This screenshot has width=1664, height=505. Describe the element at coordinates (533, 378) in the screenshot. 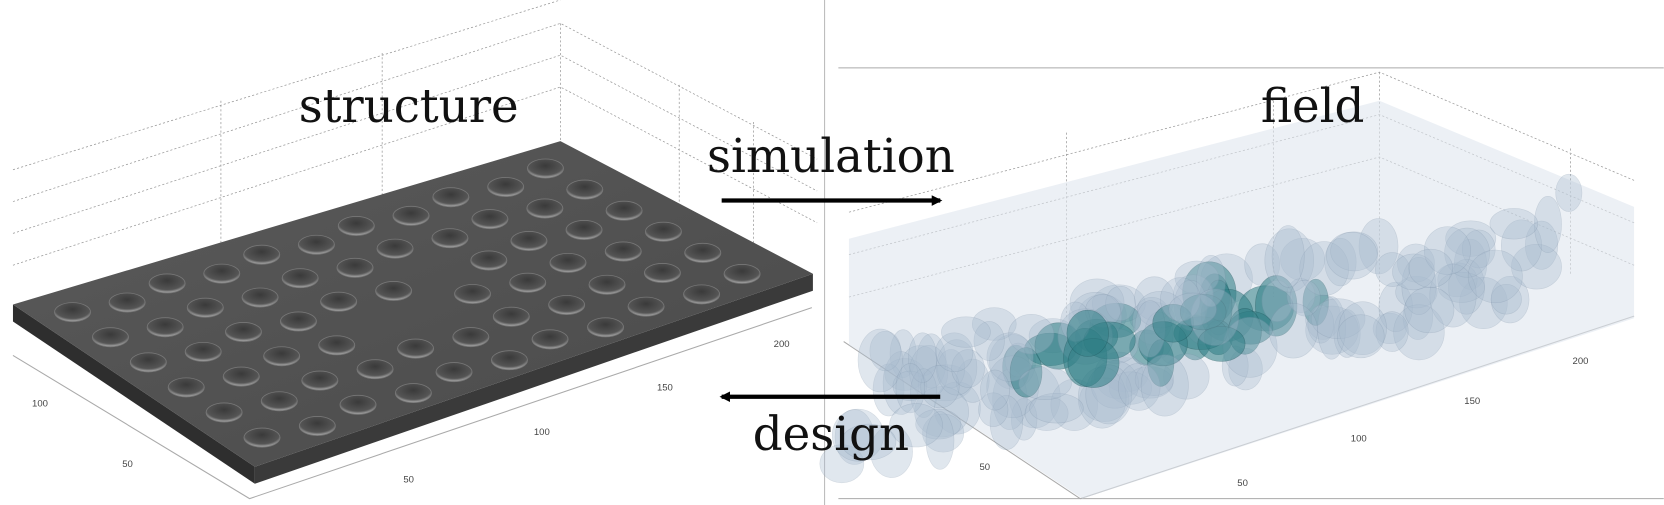

I see `plate-front` at that location.